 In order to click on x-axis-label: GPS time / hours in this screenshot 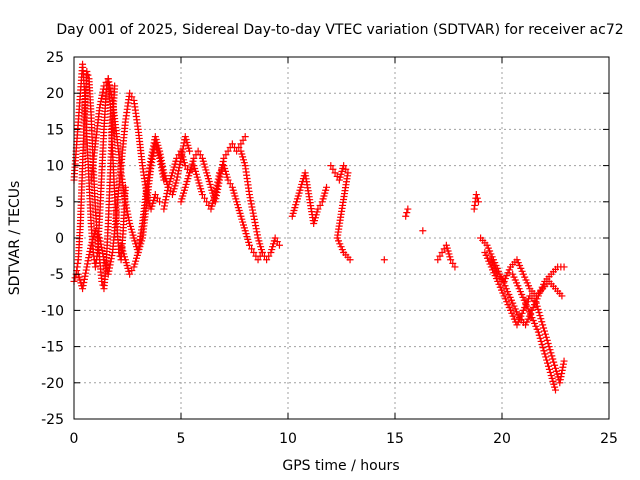, I will do `click(340, 466)`.